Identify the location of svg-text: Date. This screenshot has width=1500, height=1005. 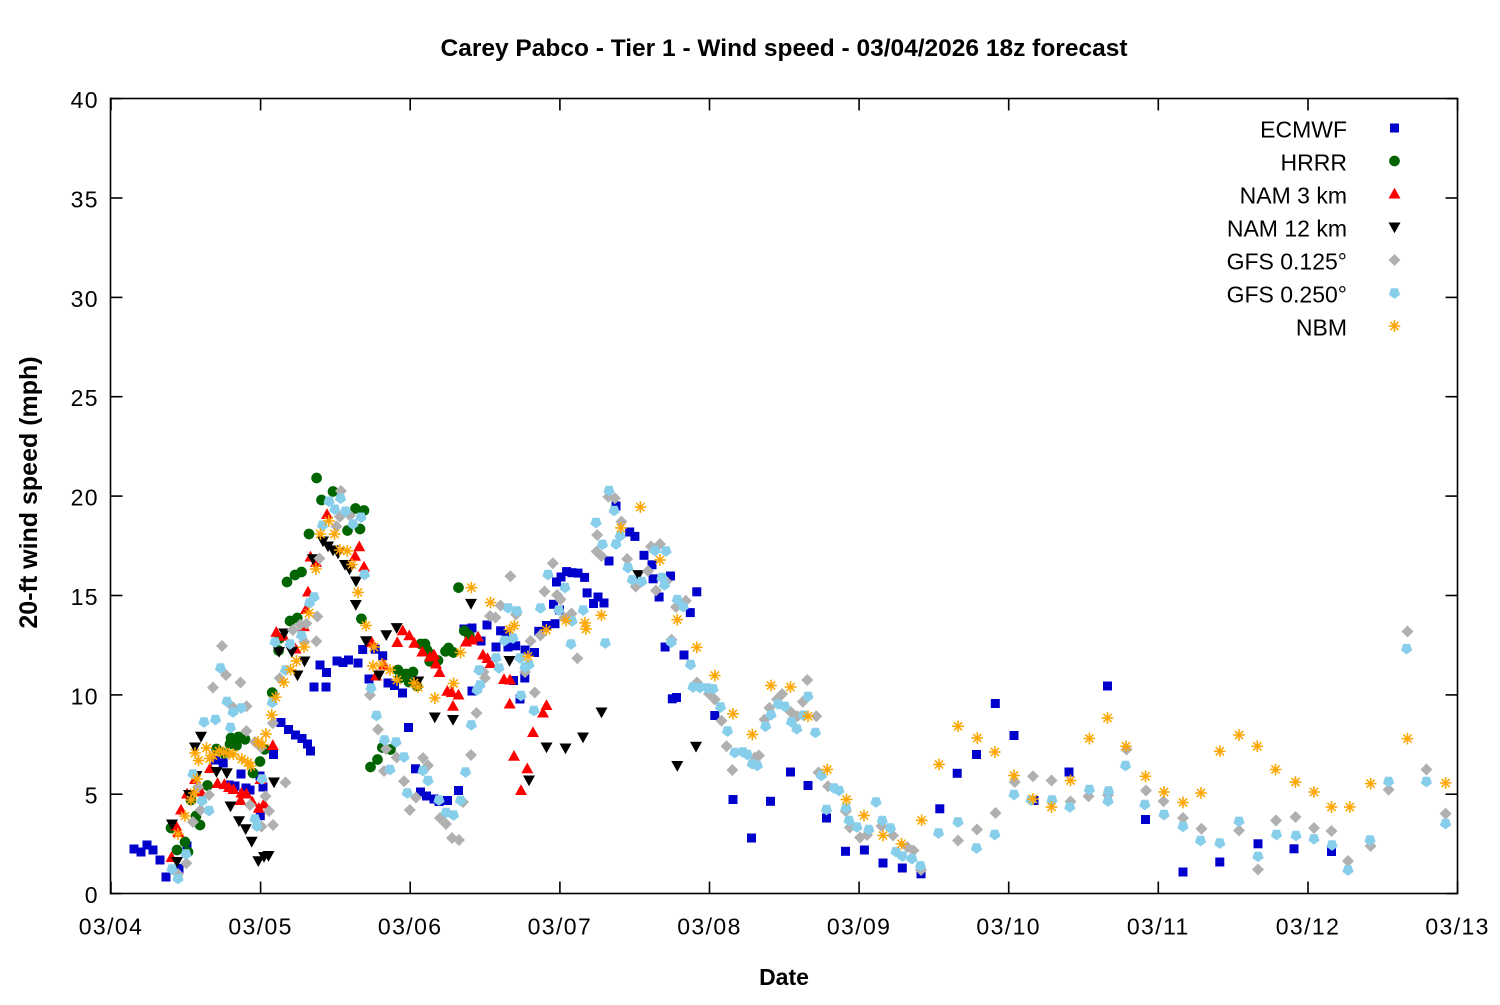
(784, 977).